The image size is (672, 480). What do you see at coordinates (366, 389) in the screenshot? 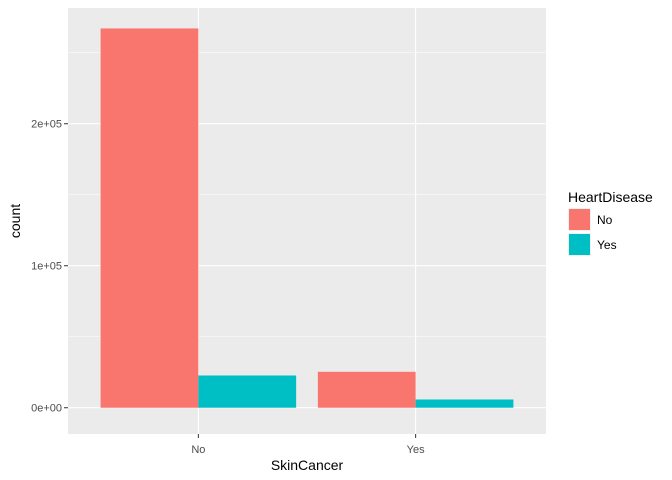
I see `bar-yes-no` at bounding box center [366, 389].